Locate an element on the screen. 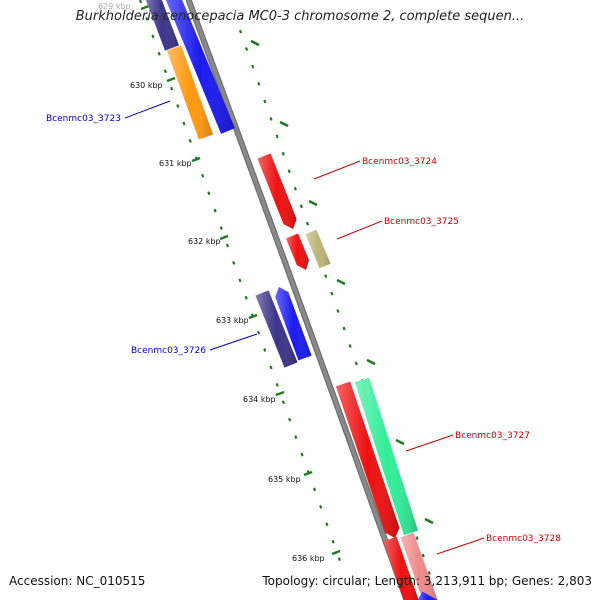 The image size is (600, 600). gene-label: Bcenmc03_3724 is located at coordinates (399, 162).